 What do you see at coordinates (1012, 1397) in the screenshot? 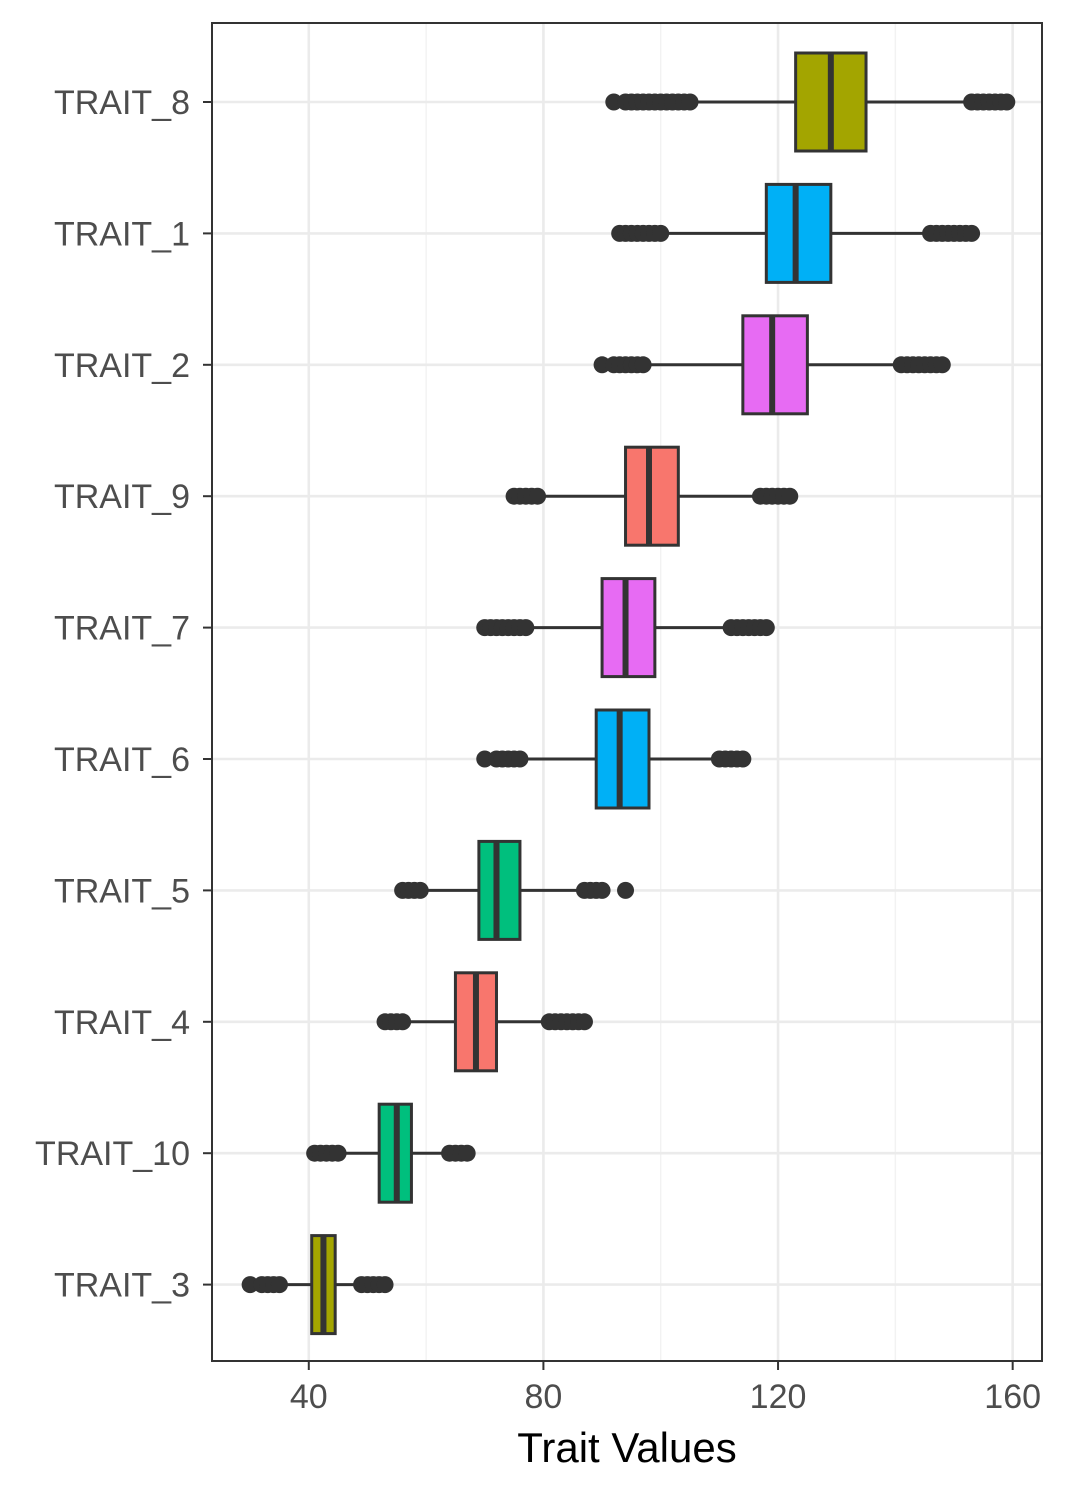
I see `x-tick-label: 160` at bounding box center [1012, 1397].